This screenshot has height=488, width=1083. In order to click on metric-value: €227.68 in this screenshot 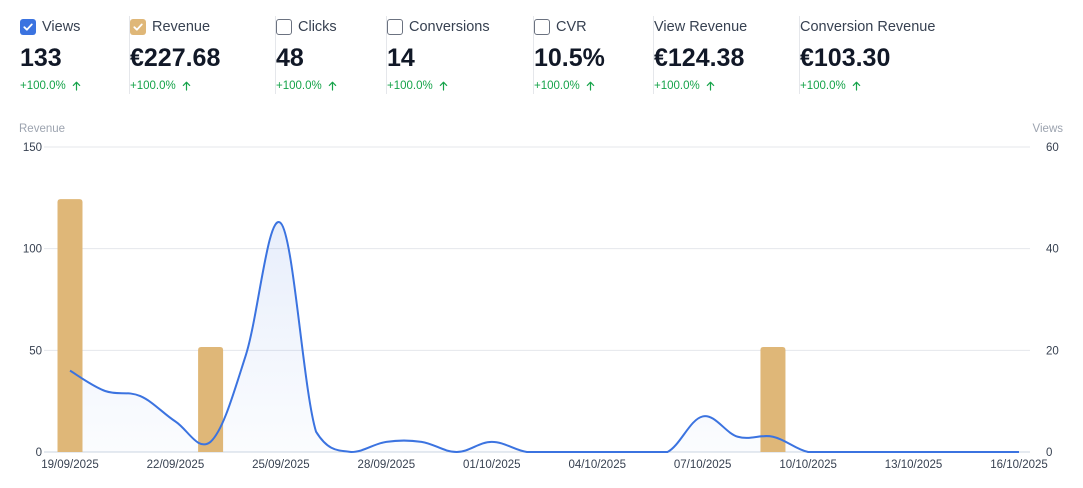, I will do `click(175, 58)`.